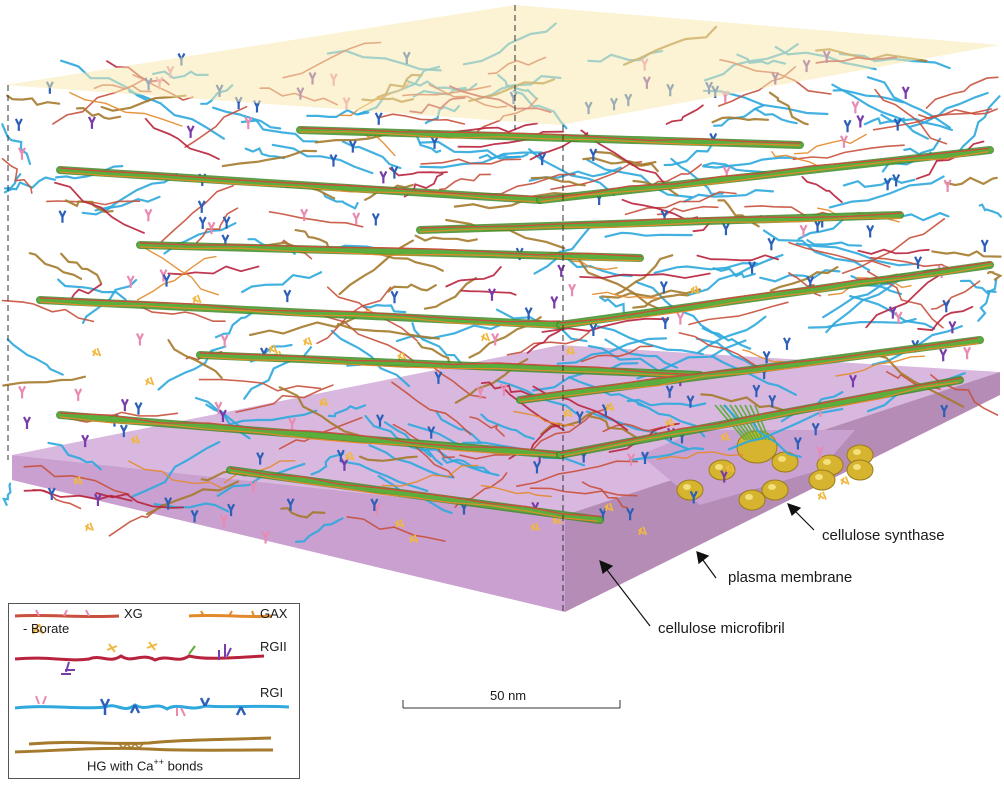 This screenshot has width=1004, height=787. What do you see at coordinates (288, 533) in the screenshot?
I see `membrane-front-face` at bounding box center [288, 533].